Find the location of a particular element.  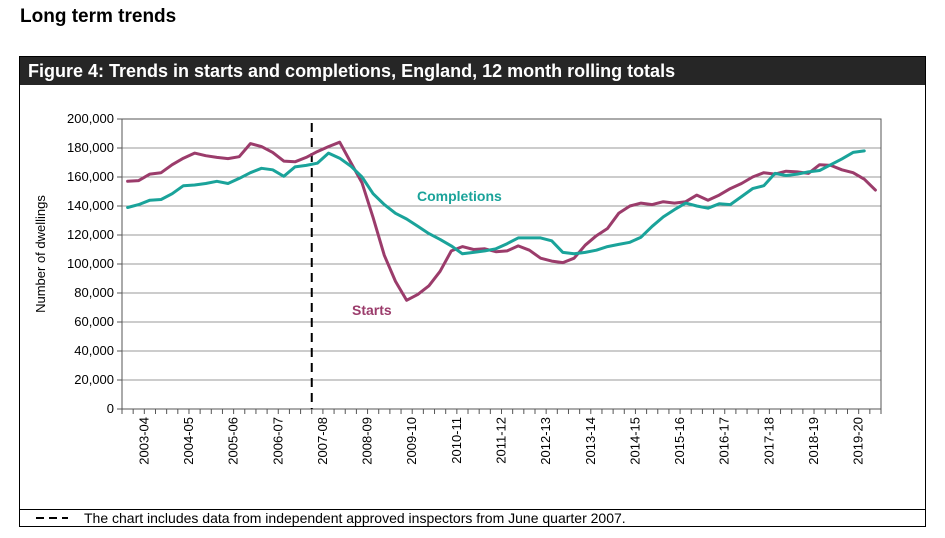

x-tick-label: 2018-19 is located at coordinates (813, 441).